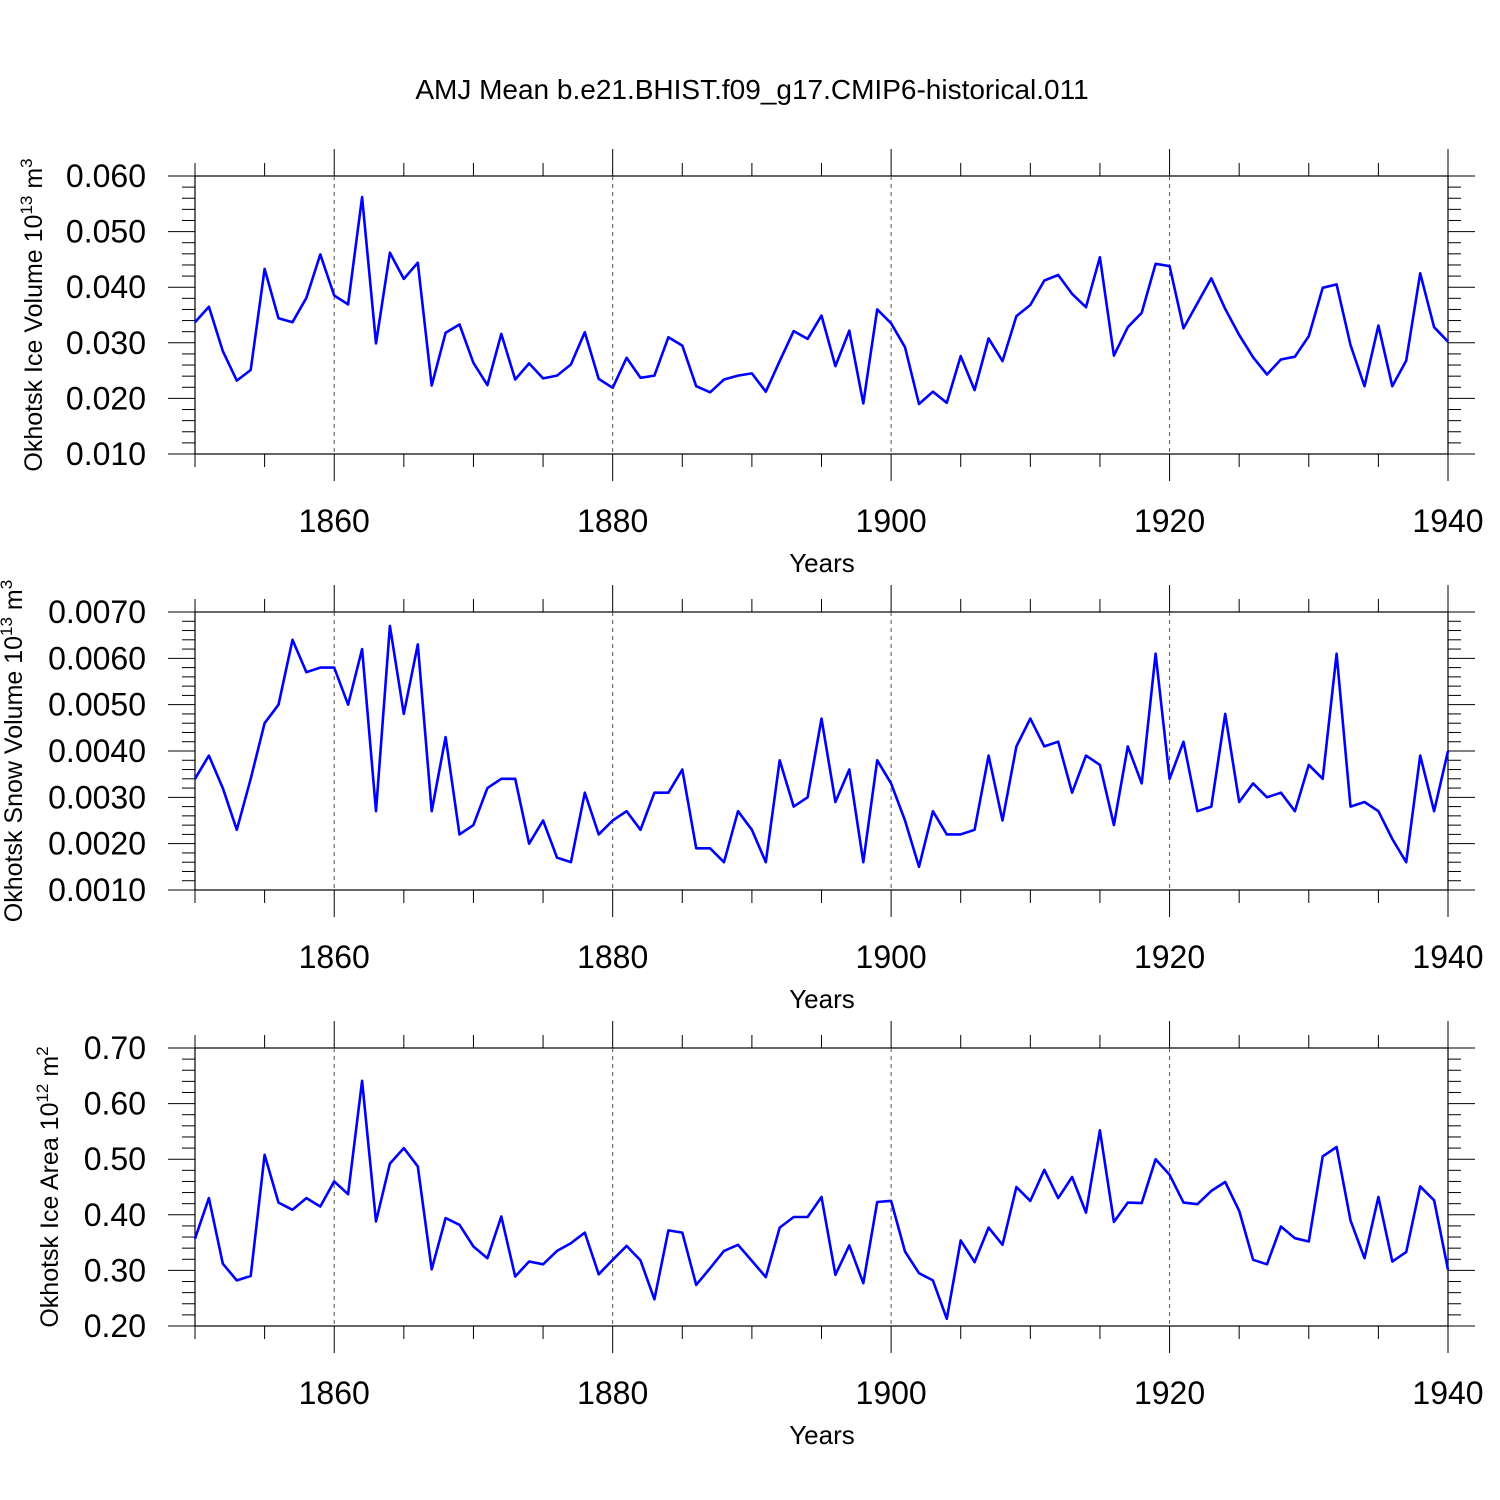 The width and height of the screenshot is (1500, 1500). I want to click on y-tick-label: 0.0040, so click(97, 751).